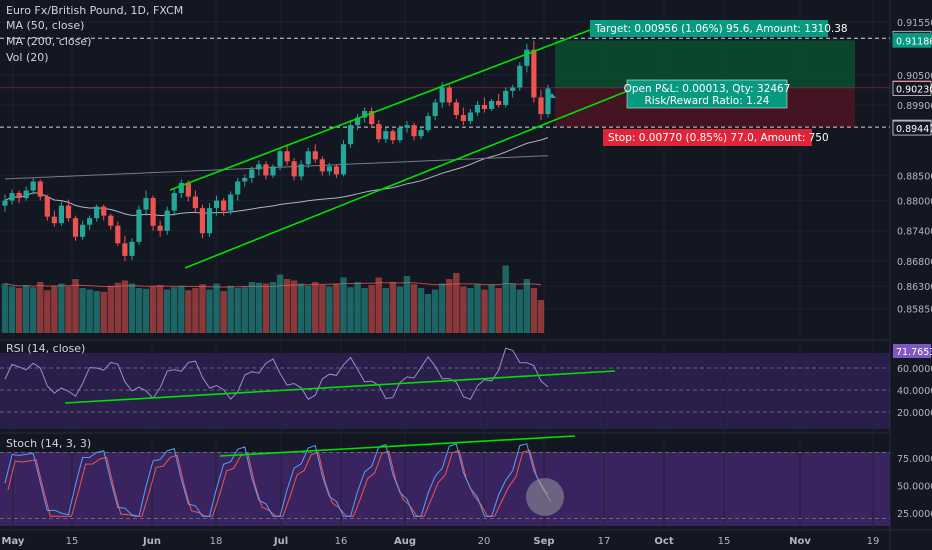  Describe the element at coordinates (718, 138) in the screenshot. I see `stop-label: Stop: 0.00770 (0.85%) 77.0, Amount: 750` at that location.